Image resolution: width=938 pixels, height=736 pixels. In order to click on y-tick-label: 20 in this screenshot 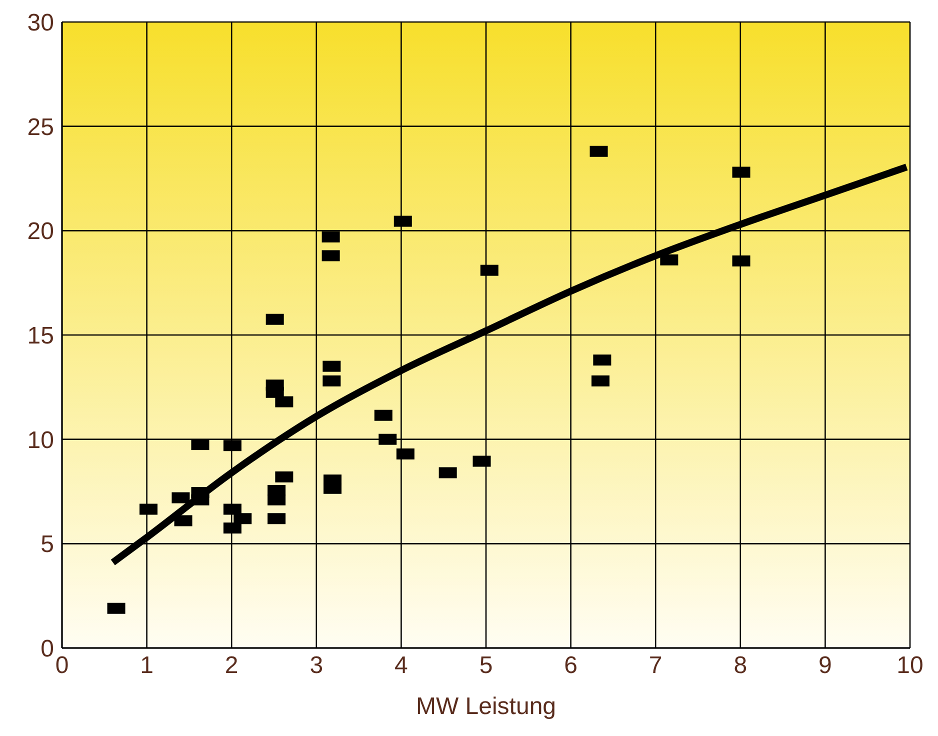, I will do `click(40, 232)`.